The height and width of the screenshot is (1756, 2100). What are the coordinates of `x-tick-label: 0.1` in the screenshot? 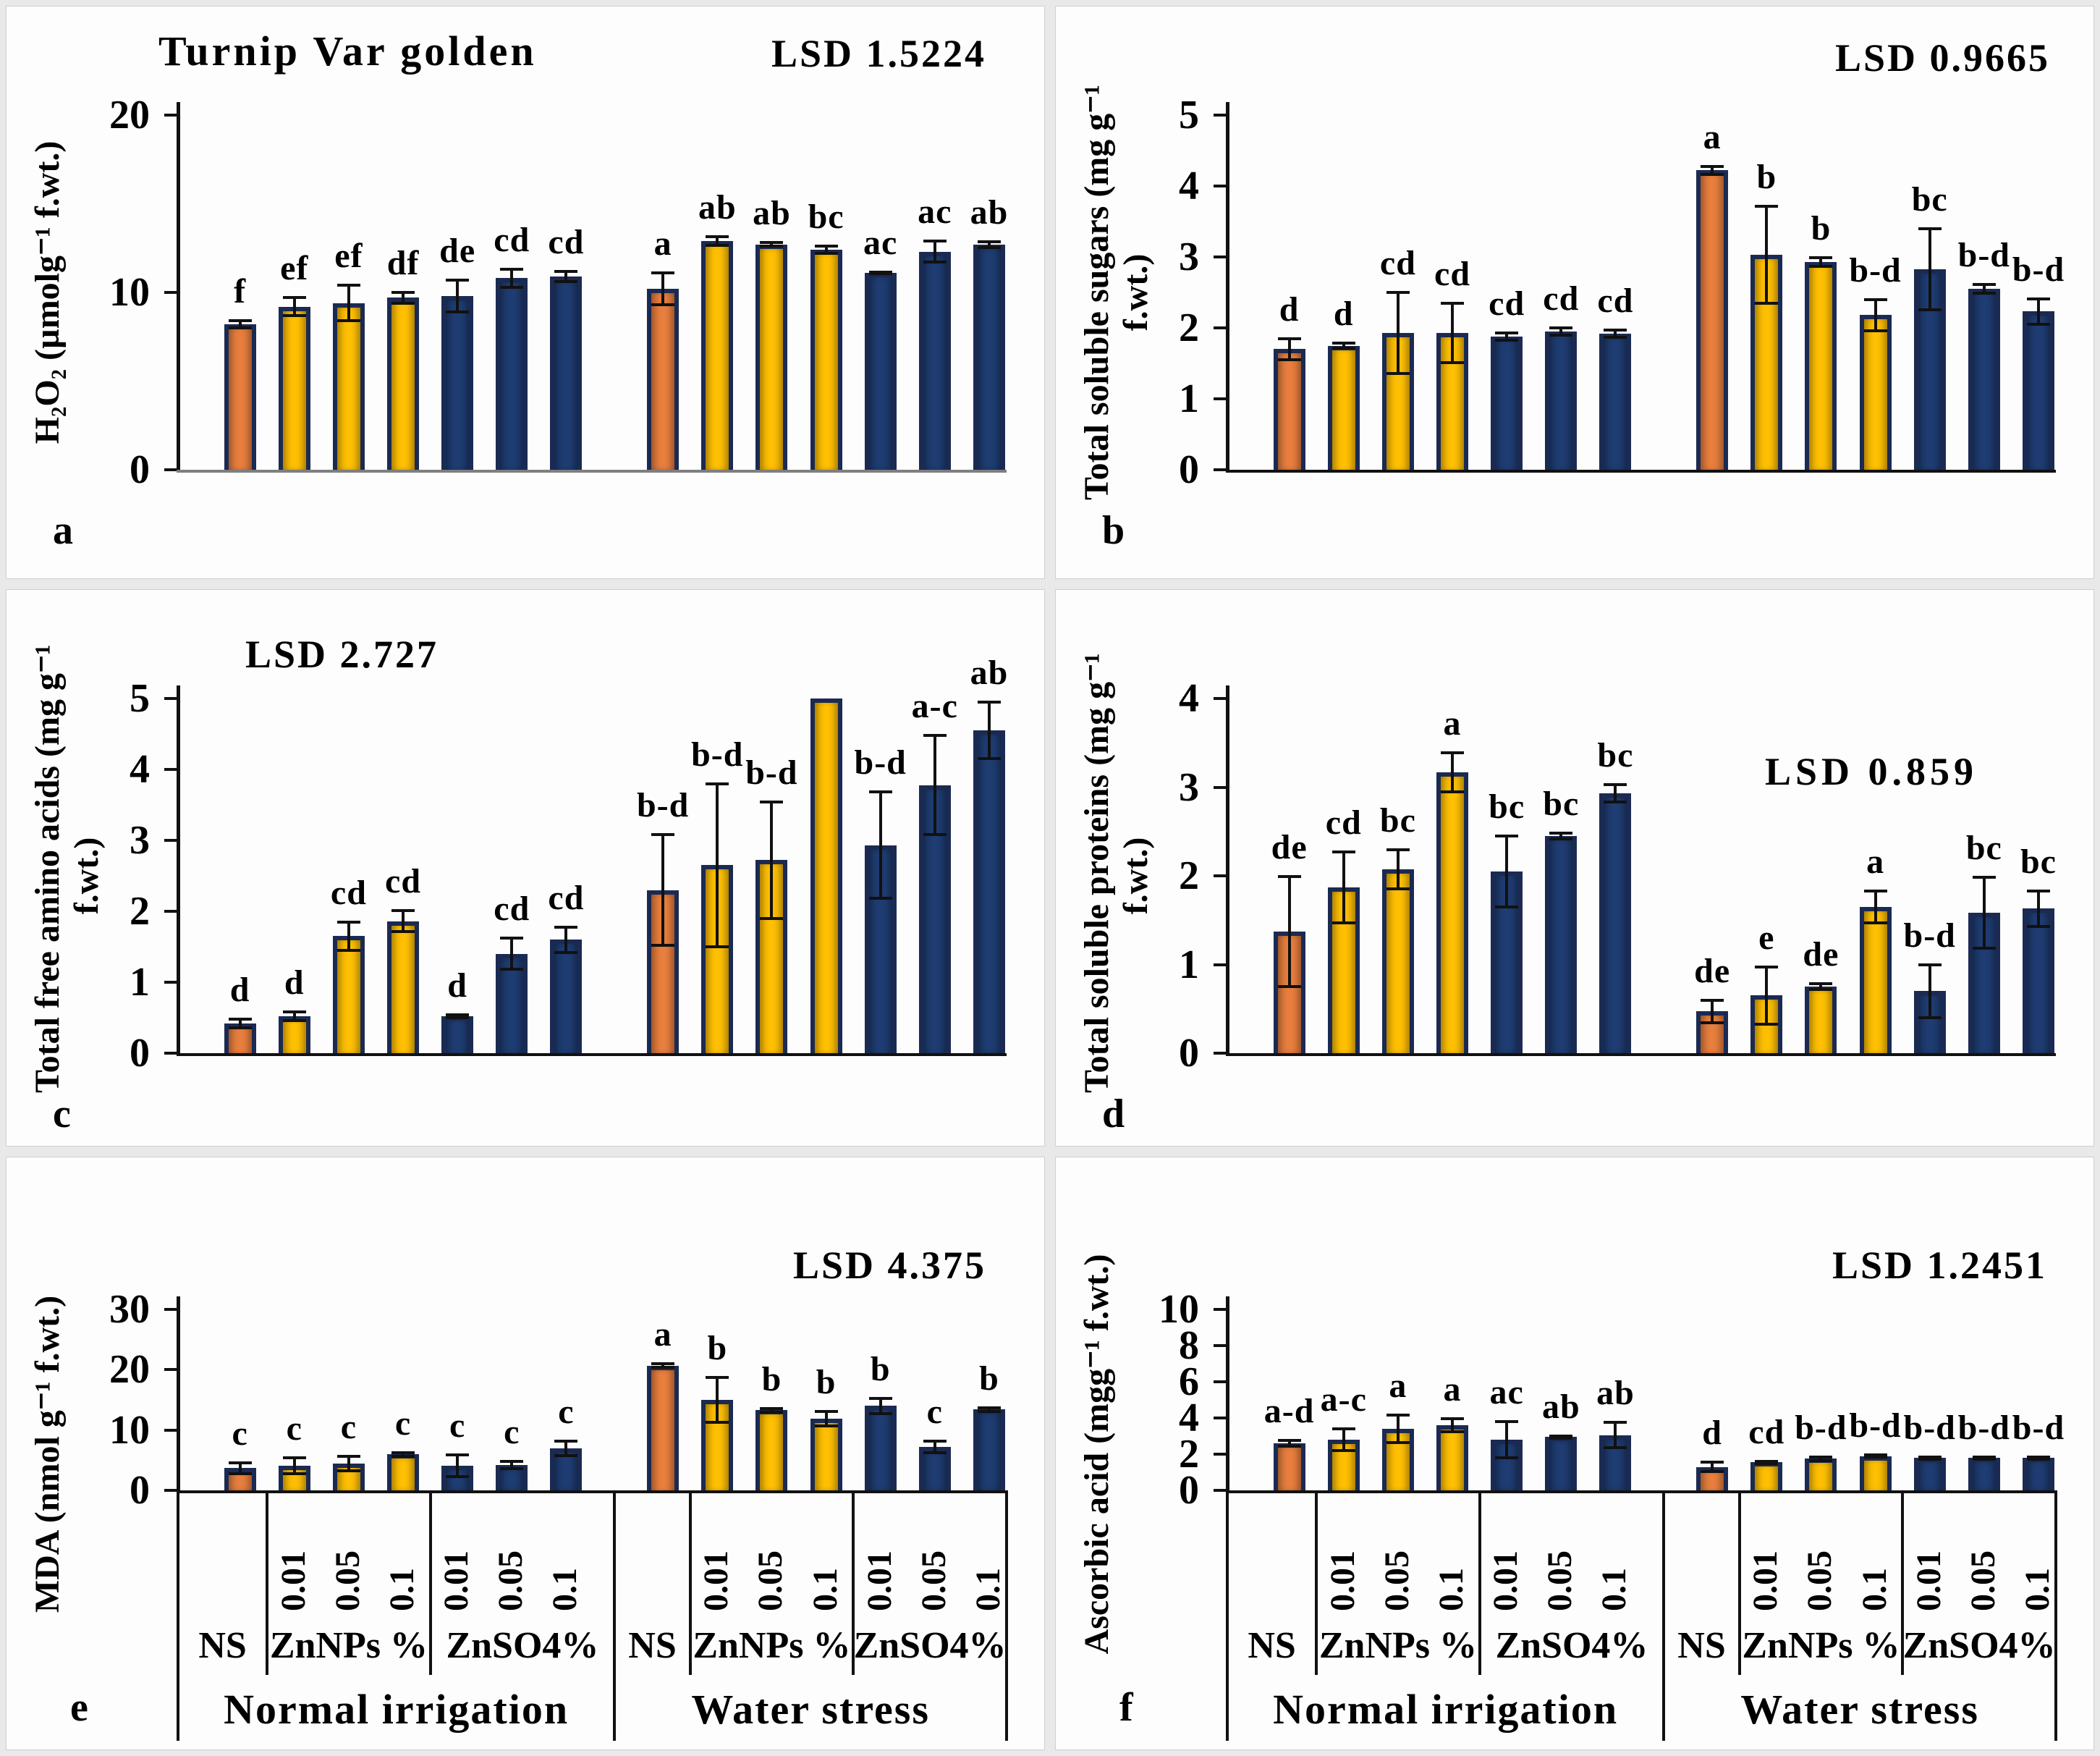 It's located at (1615, 1589).